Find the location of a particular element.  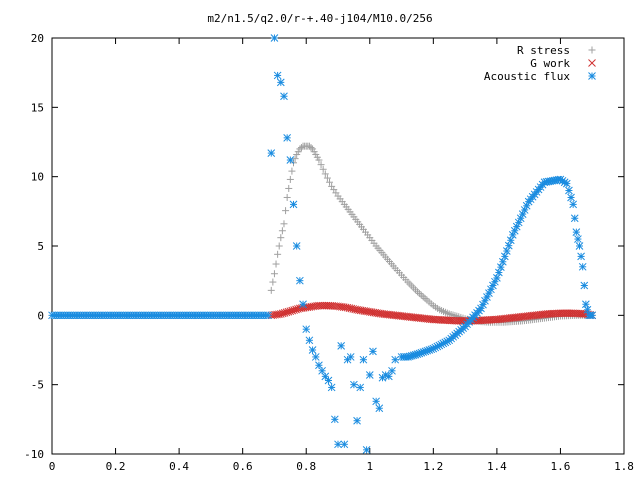

x-tick-label: 1.2 is located at coordinates (433, 466).